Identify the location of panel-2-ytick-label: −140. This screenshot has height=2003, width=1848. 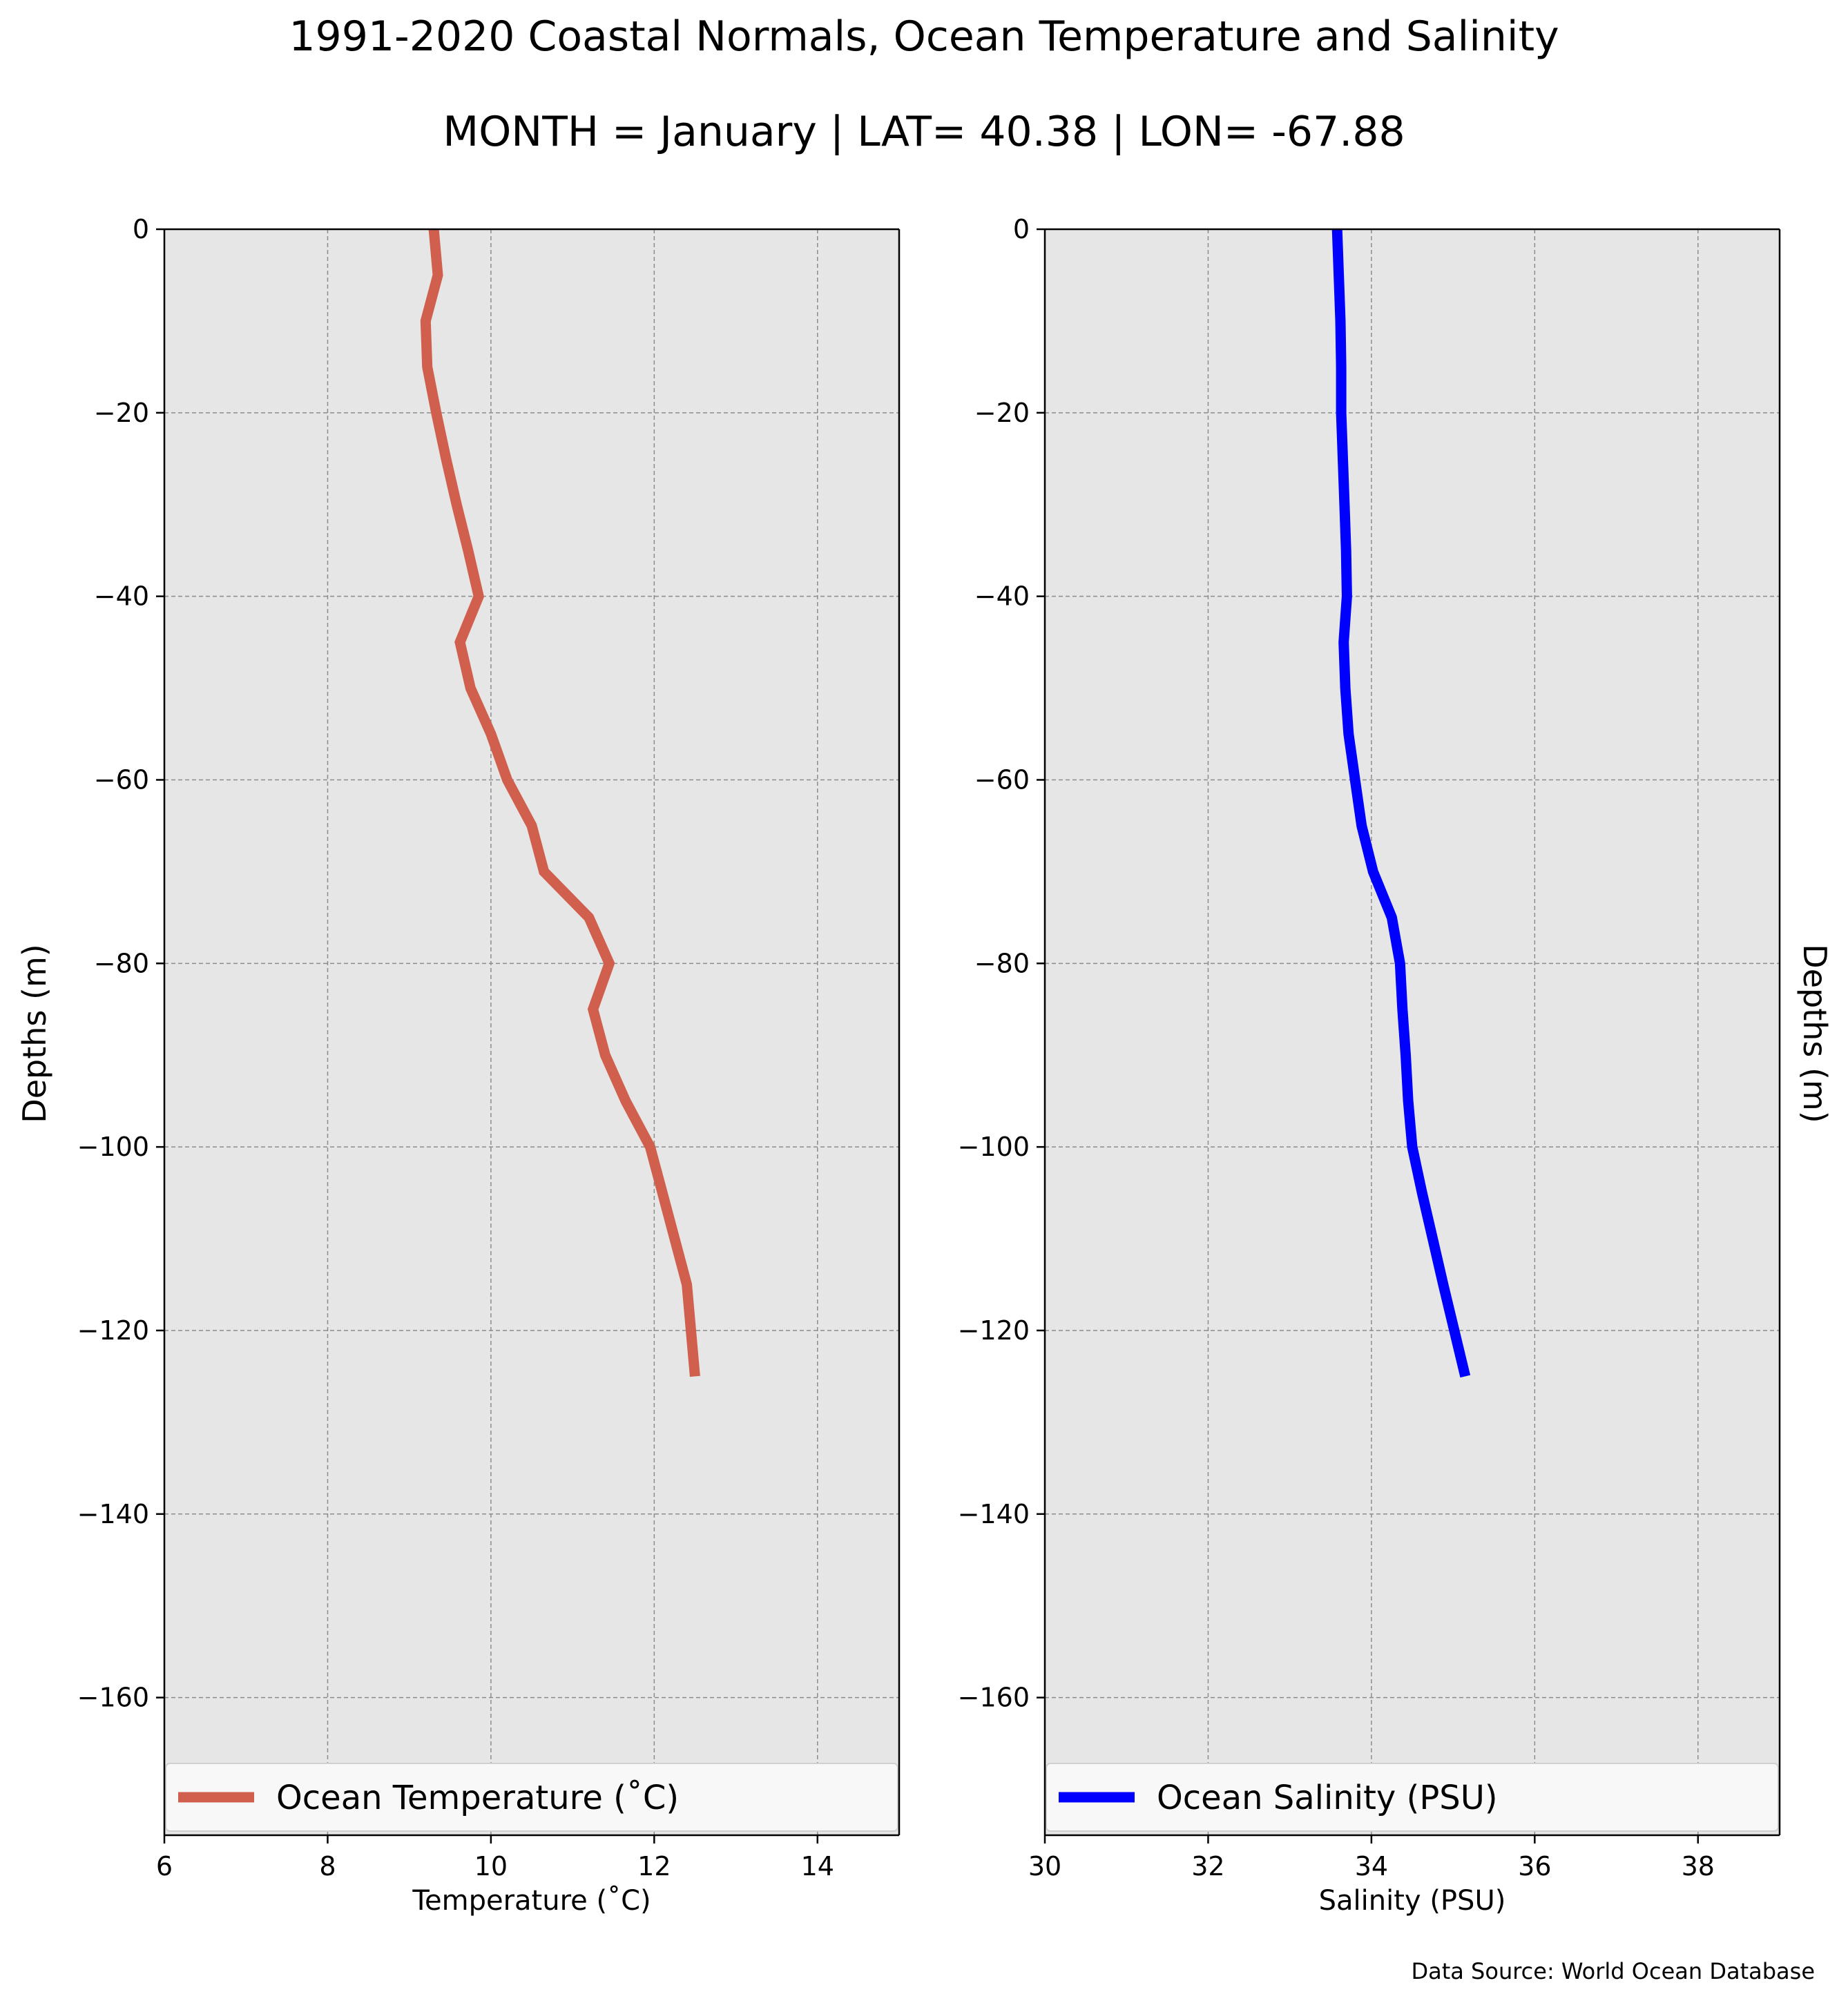
(994, 1514).